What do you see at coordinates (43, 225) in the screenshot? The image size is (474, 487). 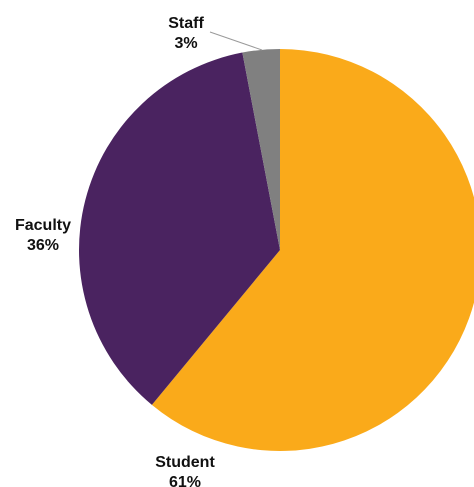 I see `slice-label-faculty: Faculty` at bounding box center [43, 225].